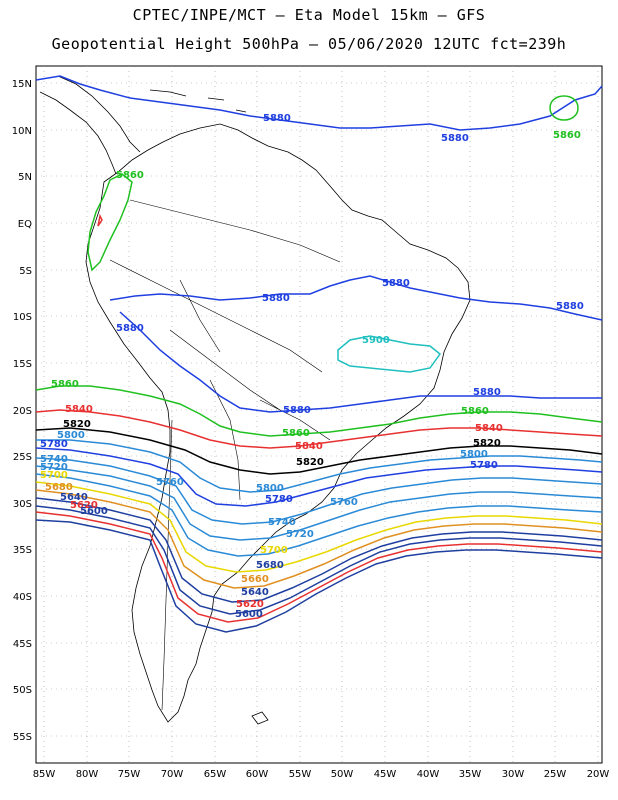 The height and width of the screenshot is (800, 618). Describe the element at coordinates (22, 644) in the screenshot. I see `lat-label: 45S` at that location.